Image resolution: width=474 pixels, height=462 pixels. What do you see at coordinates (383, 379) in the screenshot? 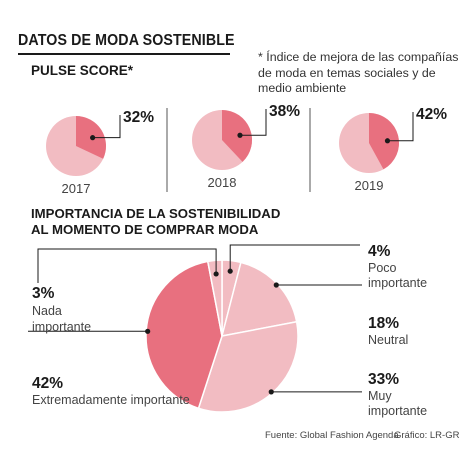
I see `importance-pie-value-muy-importante: 33%` at bounding box center [383, 379].